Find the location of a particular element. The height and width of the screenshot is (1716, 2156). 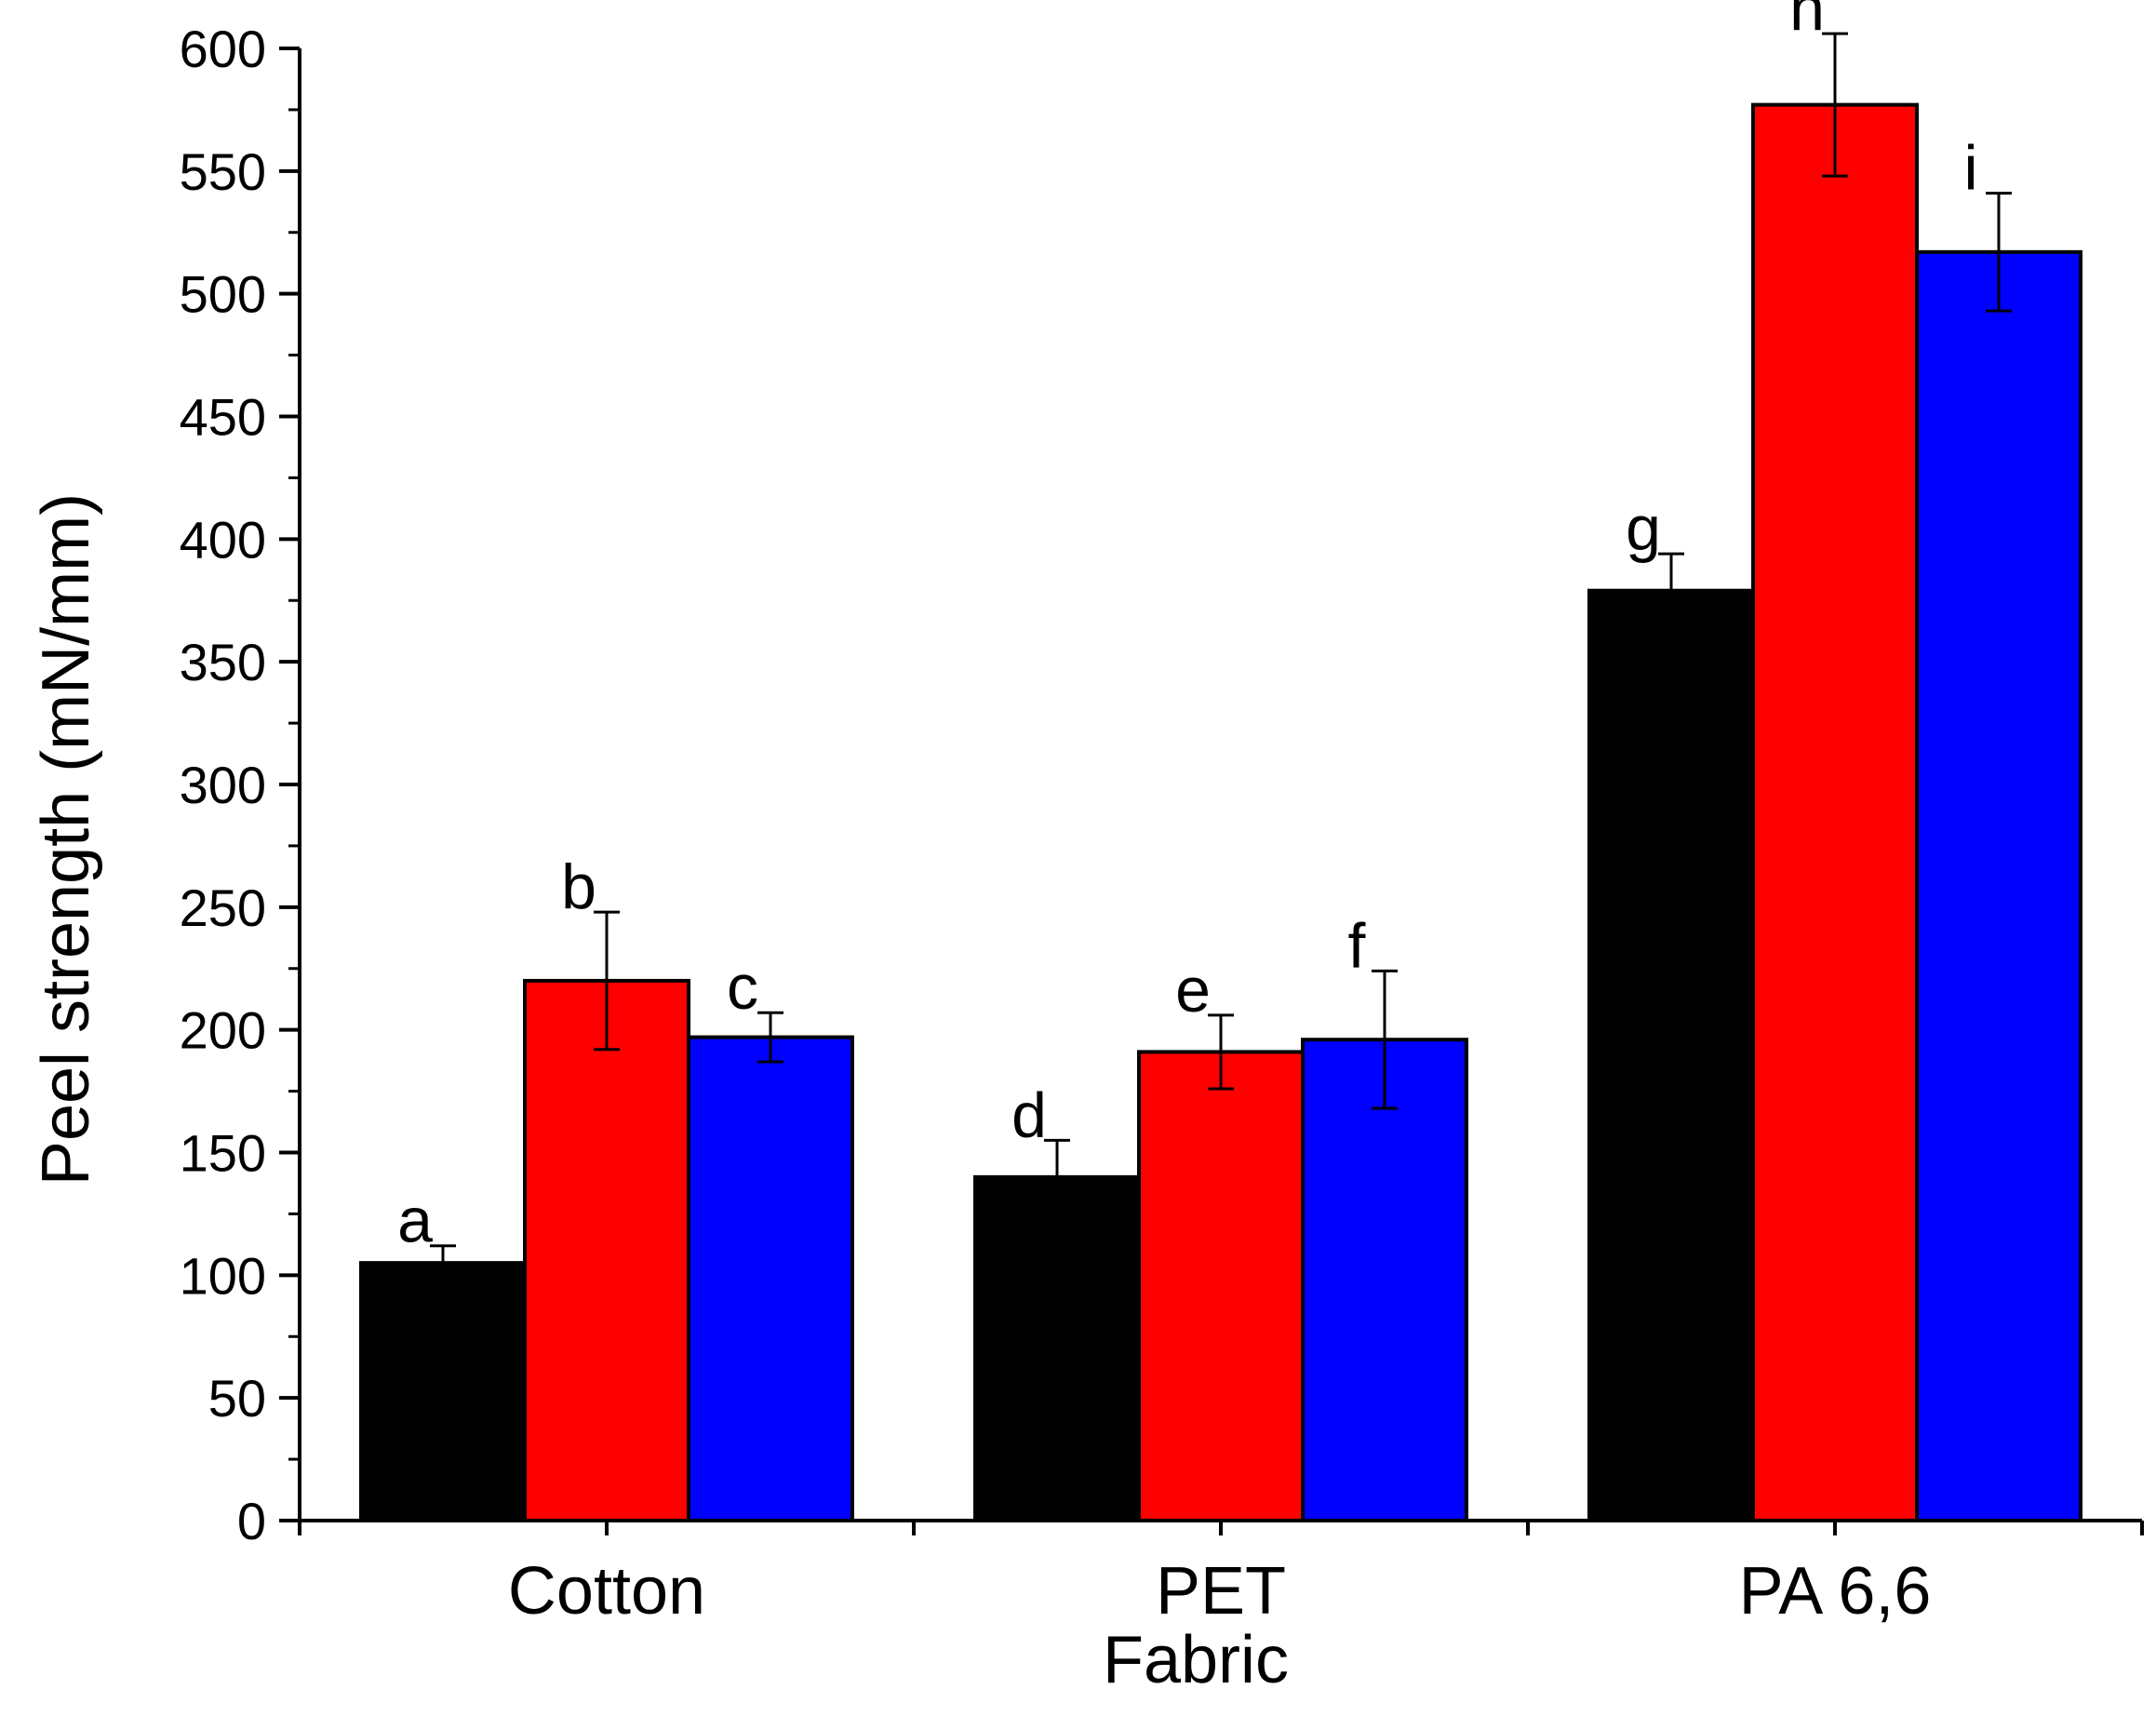

y-tick-label: 200 is located at coordinates (223, 1030).